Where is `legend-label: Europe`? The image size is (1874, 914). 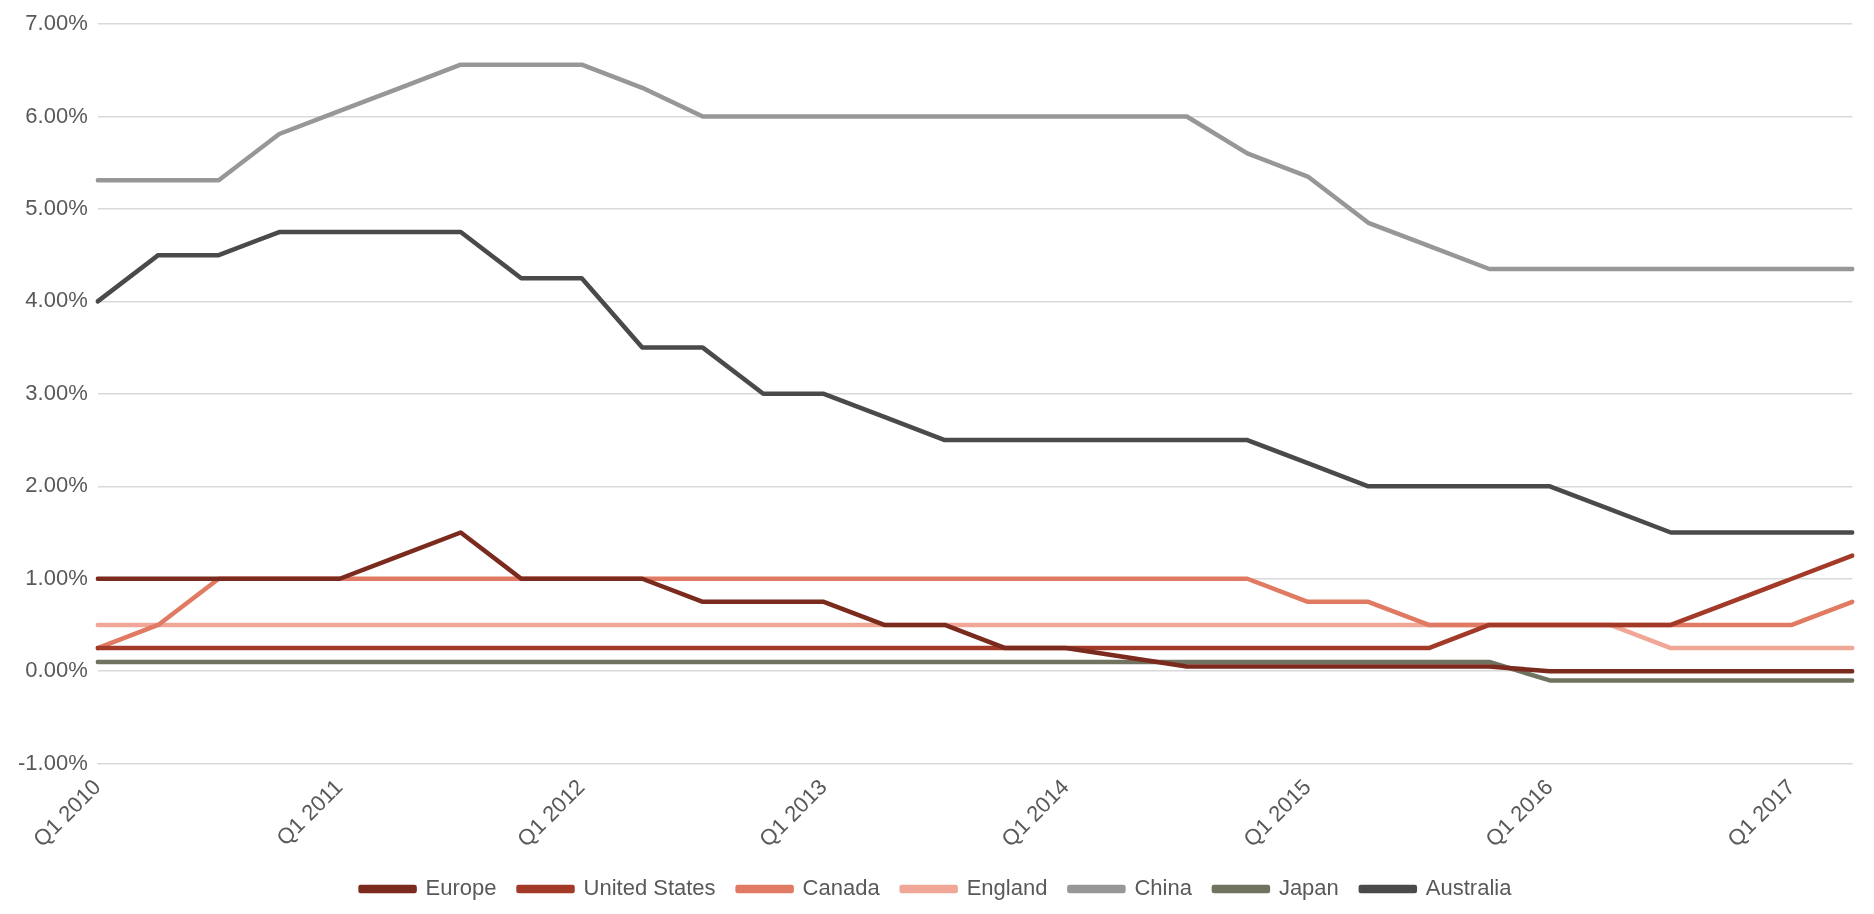
legend-label: Europe is located at coordinates (461, 888).